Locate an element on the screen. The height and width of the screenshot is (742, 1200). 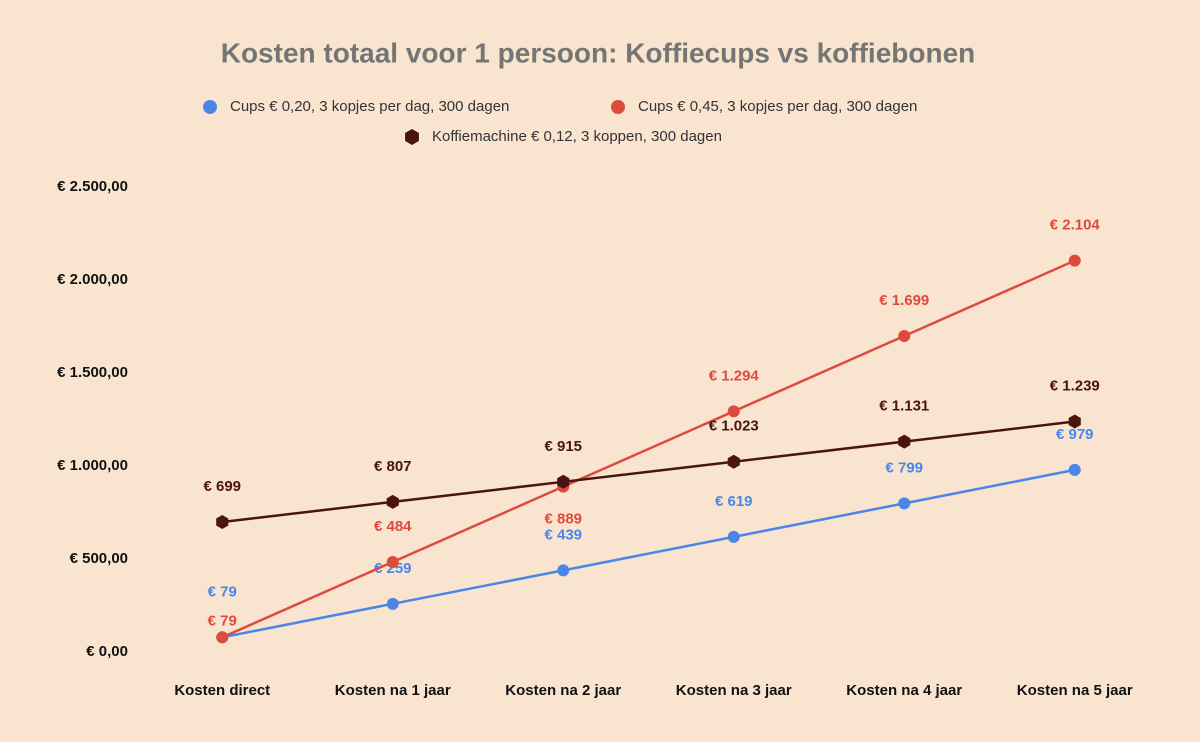
data-label: € 915 is located at coordinates (563, 446).